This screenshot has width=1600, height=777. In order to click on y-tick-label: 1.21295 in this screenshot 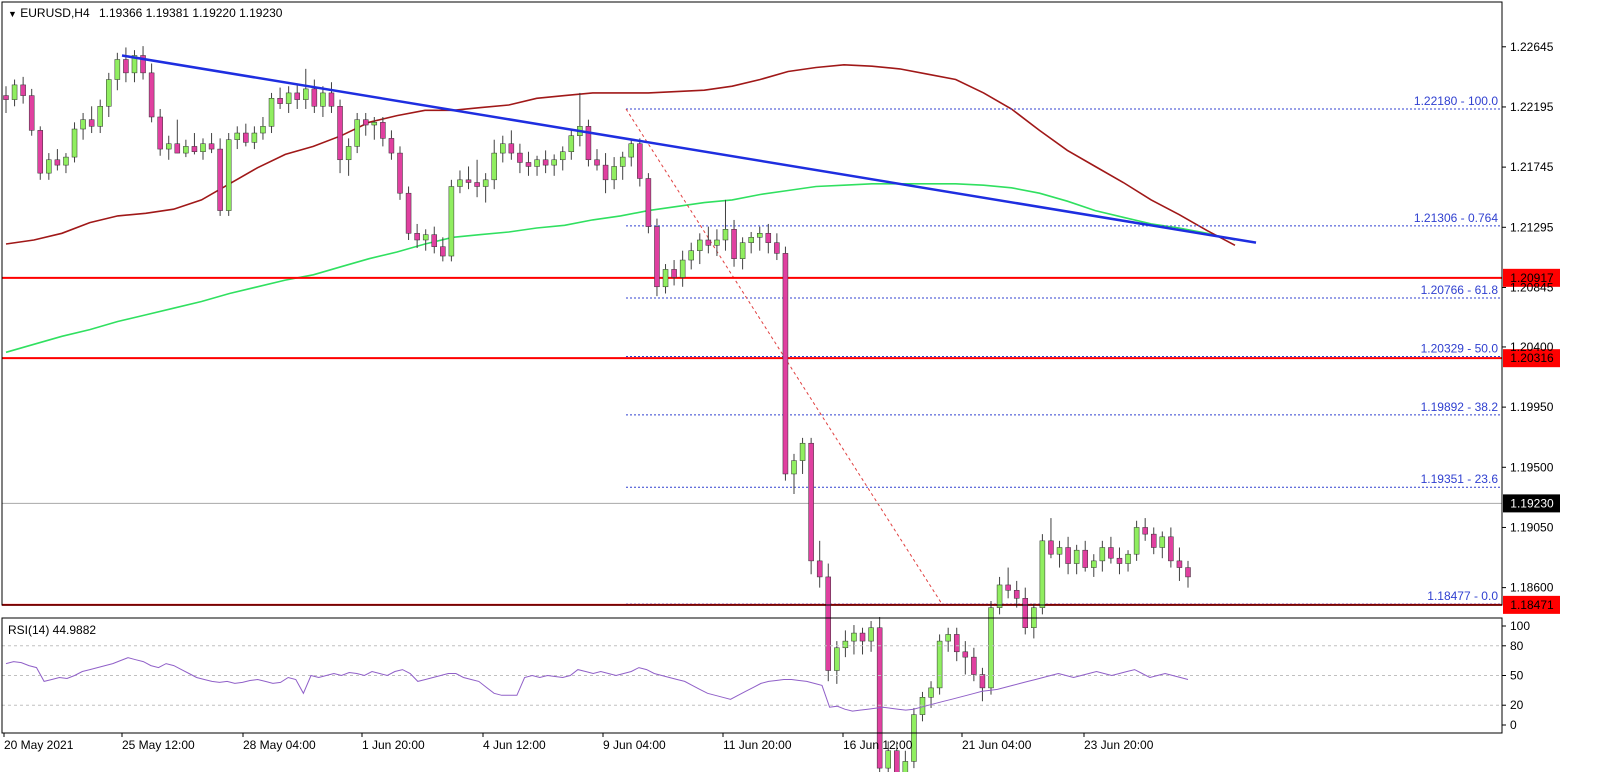, I will do `click(1532, 227)`.